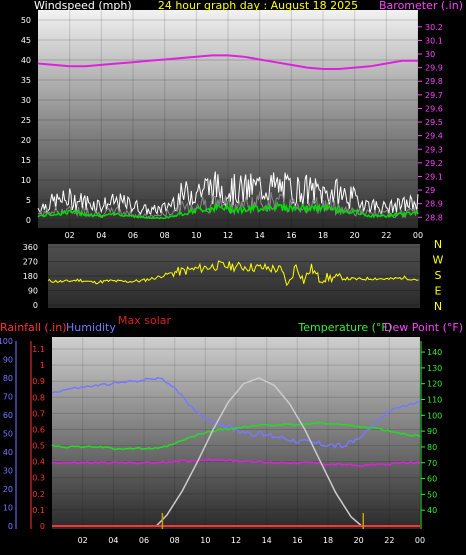  What do you see at coordinates (421, 6) in the screenshot?
I see `barometer-axis-label: Barometer (.in)` at bounding box center [421, 6].